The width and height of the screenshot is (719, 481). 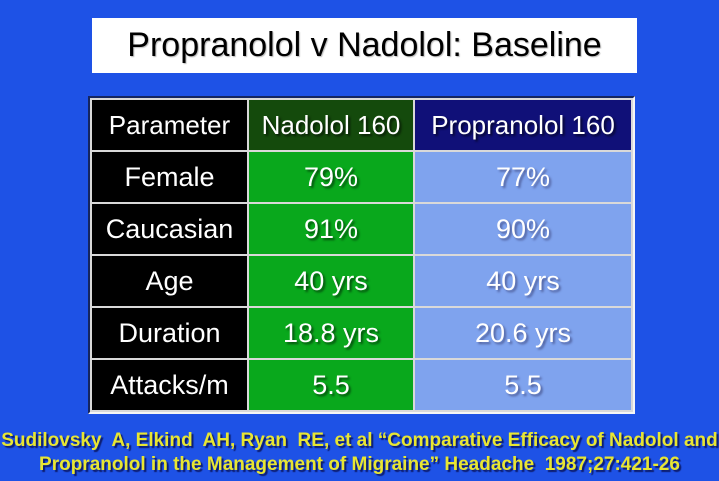 I want to click on propranolol-value: 5.5, so click(x=523, y=385).